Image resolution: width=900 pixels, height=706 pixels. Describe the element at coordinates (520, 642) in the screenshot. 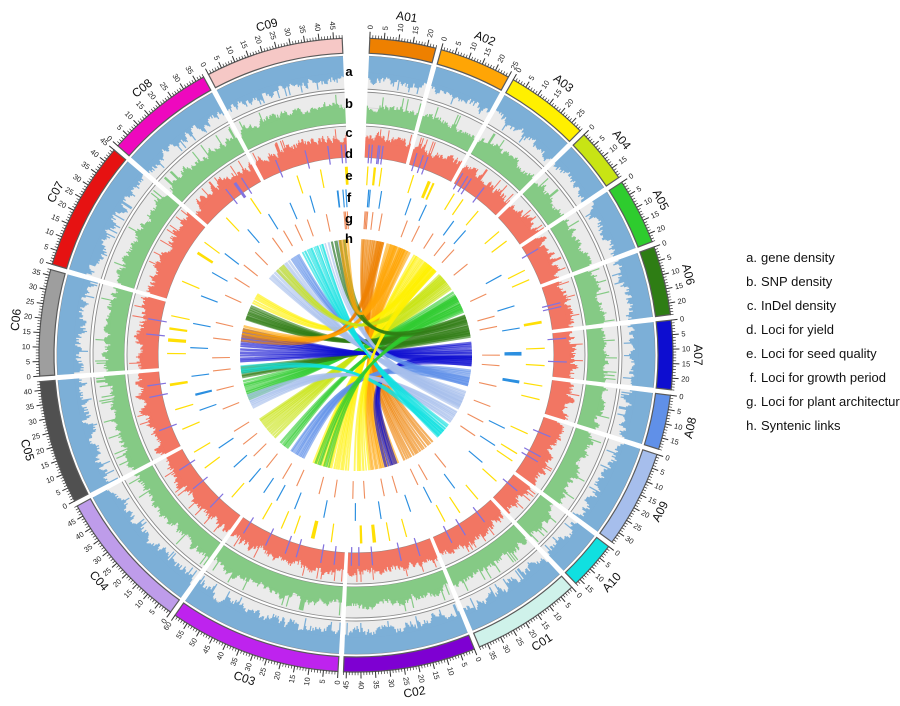

I see `tick-label: 25` at that location.